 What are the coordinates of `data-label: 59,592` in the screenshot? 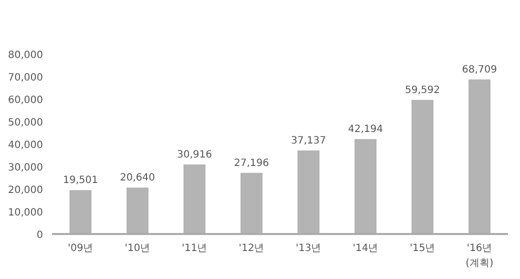 It's located at (422, 90).